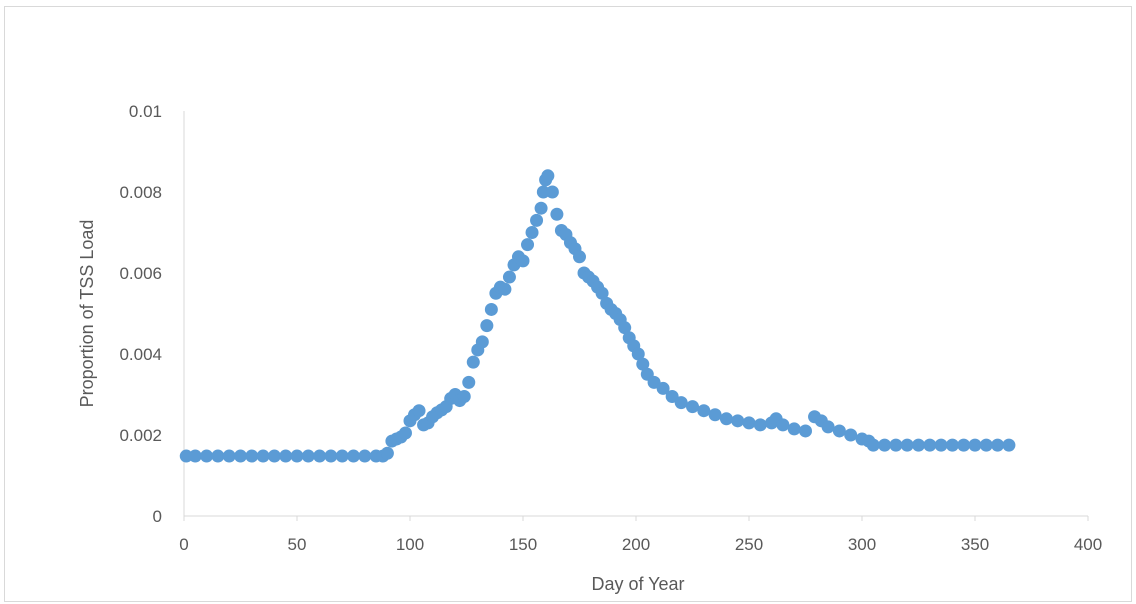  Describe the element at coordinates (1088, 544) in the screenshot. I see `x-tick-label: 400` at that location.